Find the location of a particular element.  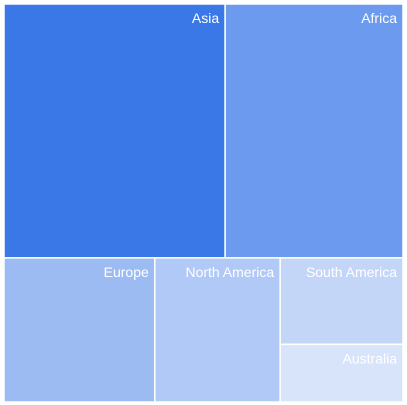

tile-north-america is located at coordinates (217, 330).